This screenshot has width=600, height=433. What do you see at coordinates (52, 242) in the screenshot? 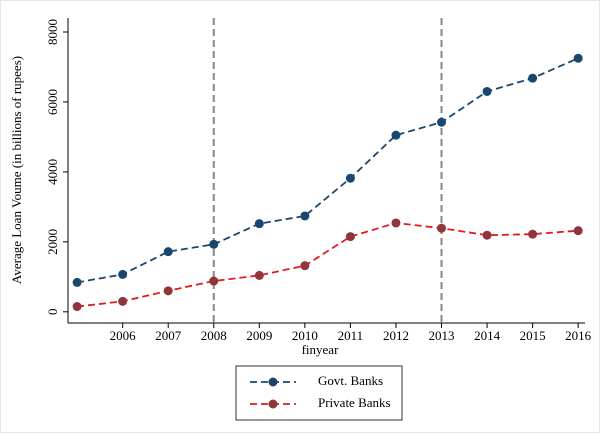
I see `y-tick-label: 2000` at bounding box center [52, 242].